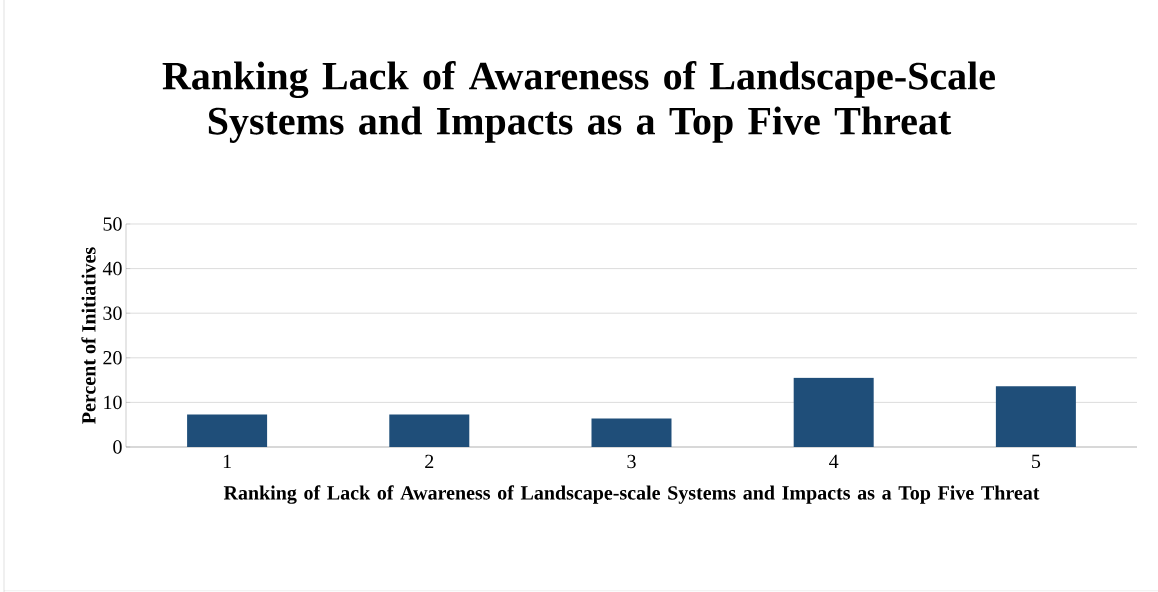 Image resolution: width=1158 pixels, height=592 pixels. Describe the element at coordinates (834, 461) in the screenshot. I see `x-tick-label: 4` at that location.